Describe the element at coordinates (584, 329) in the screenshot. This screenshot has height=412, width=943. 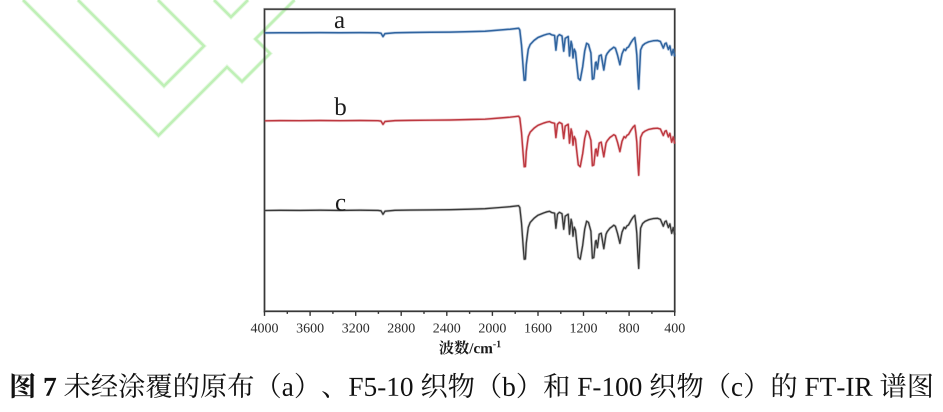
I see `svg-text: 1200` at that location.